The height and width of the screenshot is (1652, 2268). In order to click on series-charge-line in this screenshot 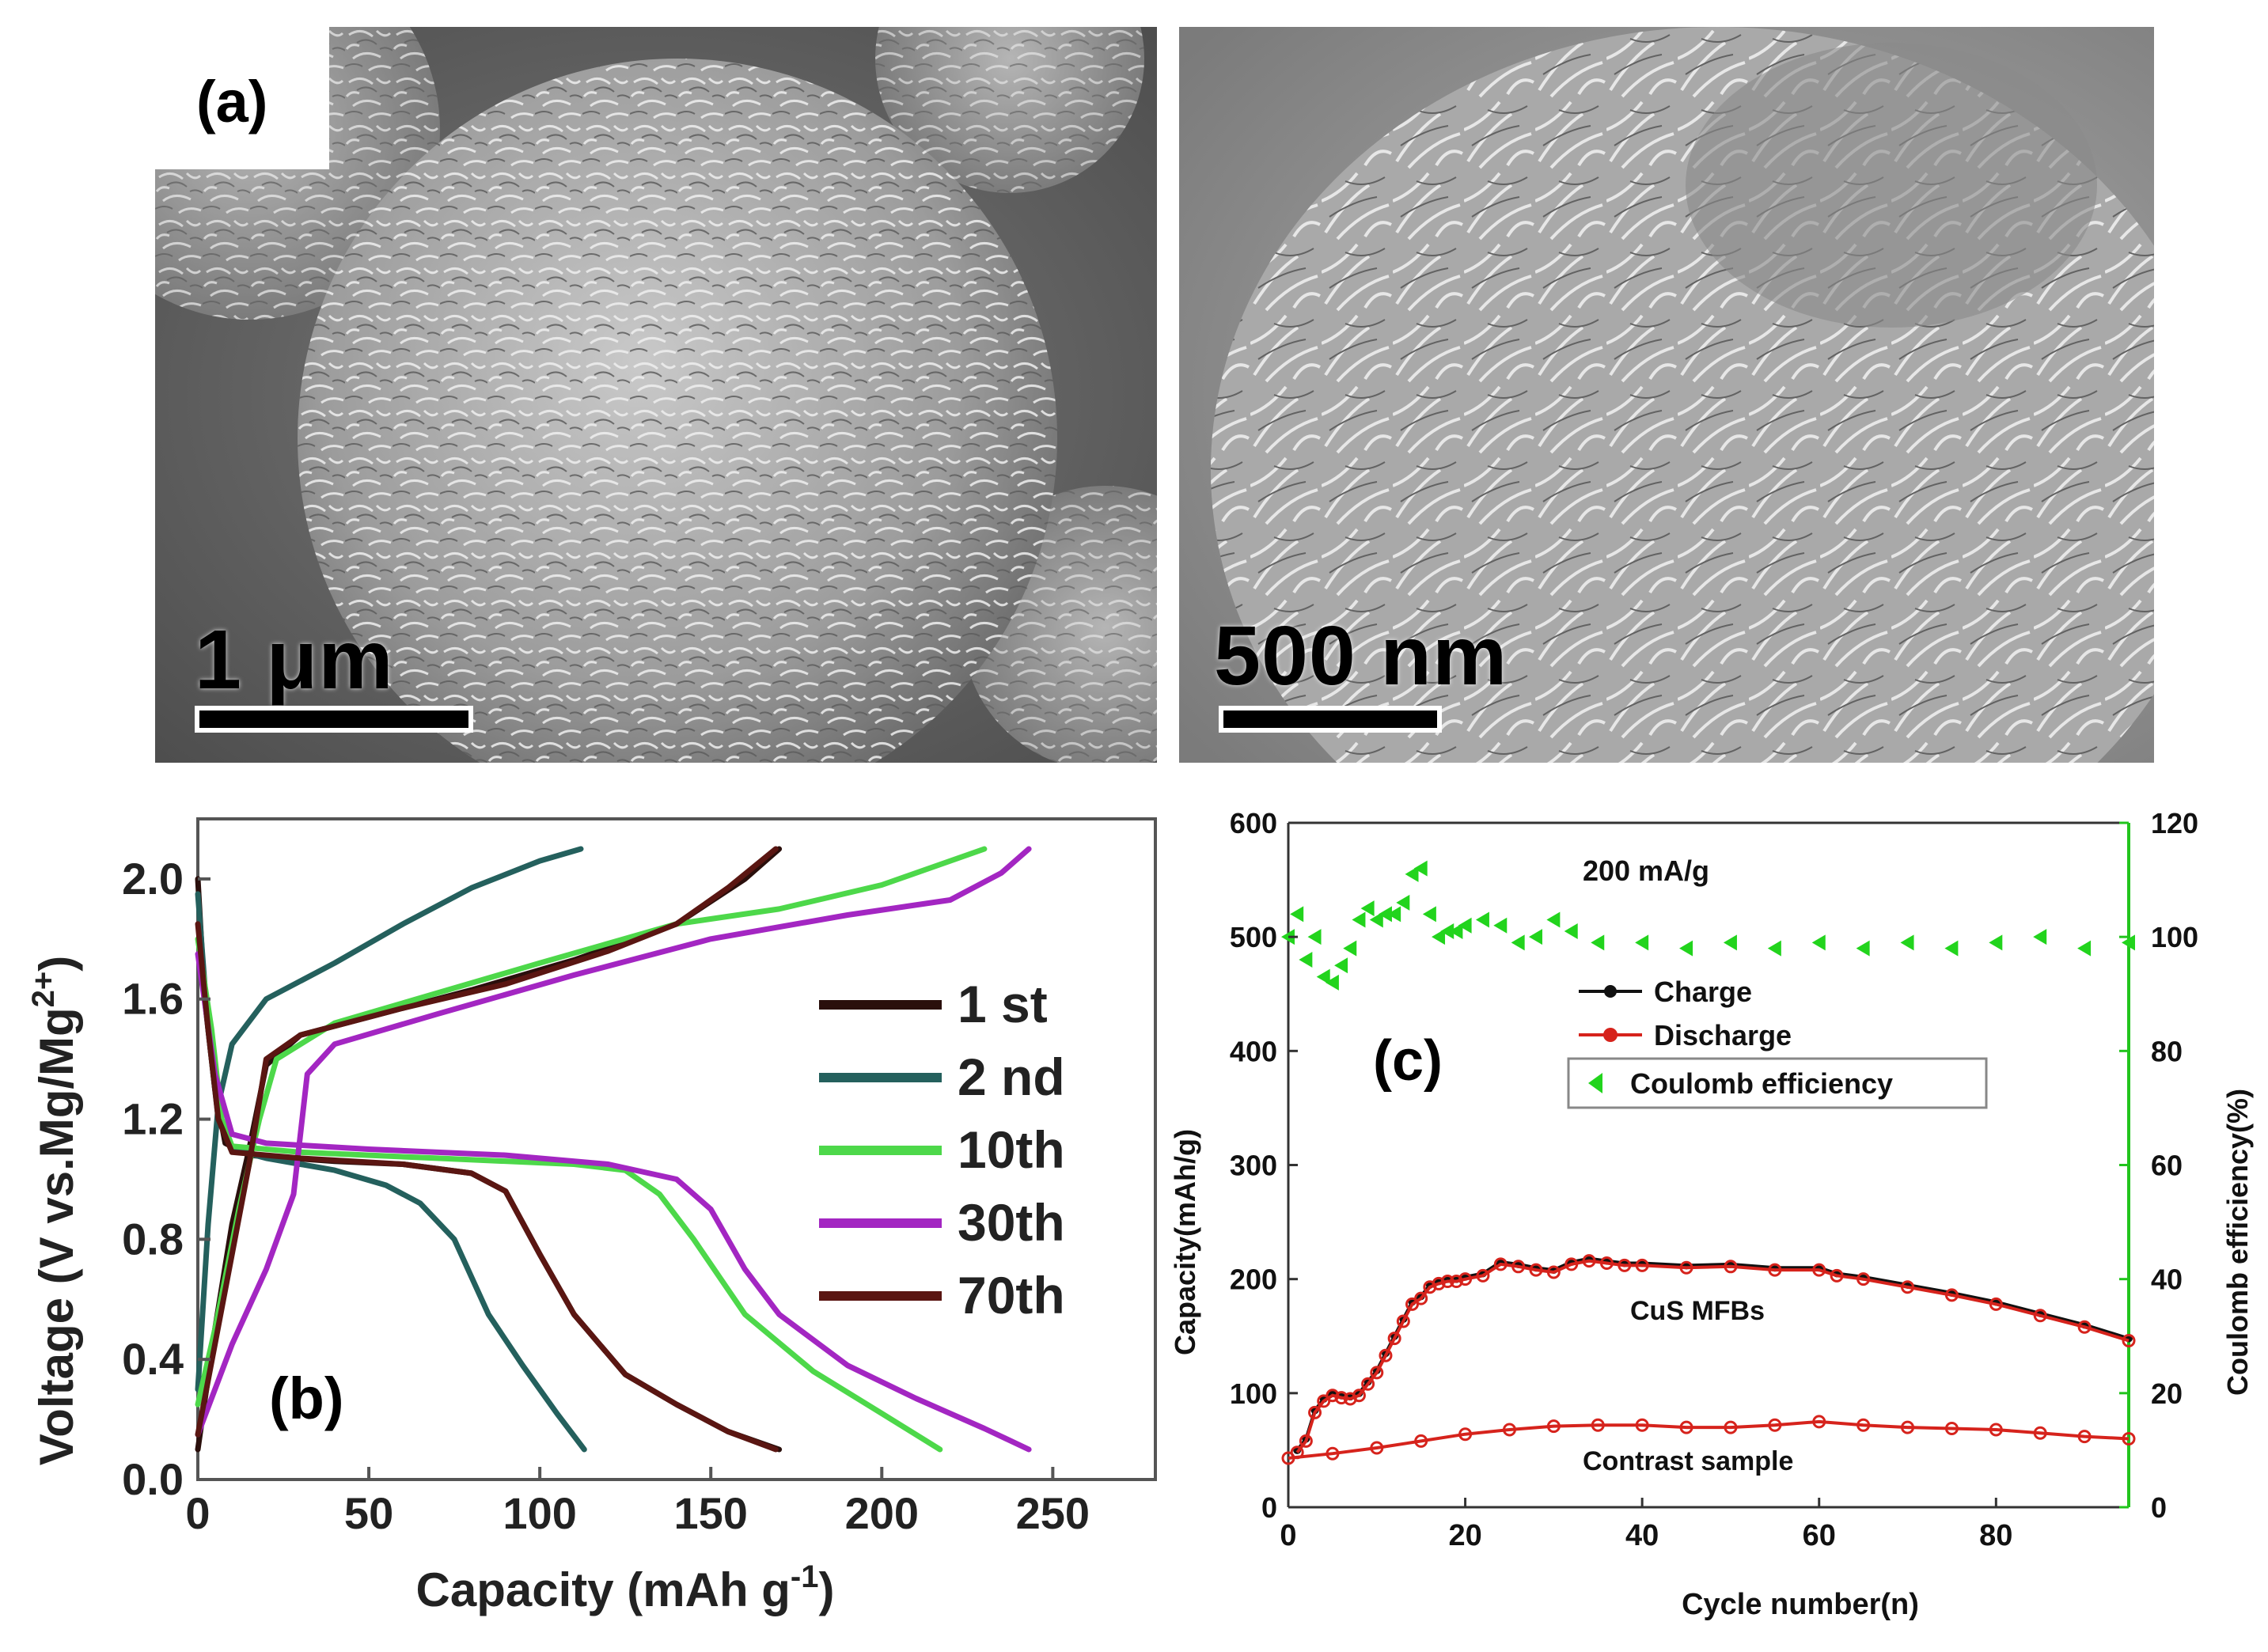, I will do `click(1712, 1354)`.